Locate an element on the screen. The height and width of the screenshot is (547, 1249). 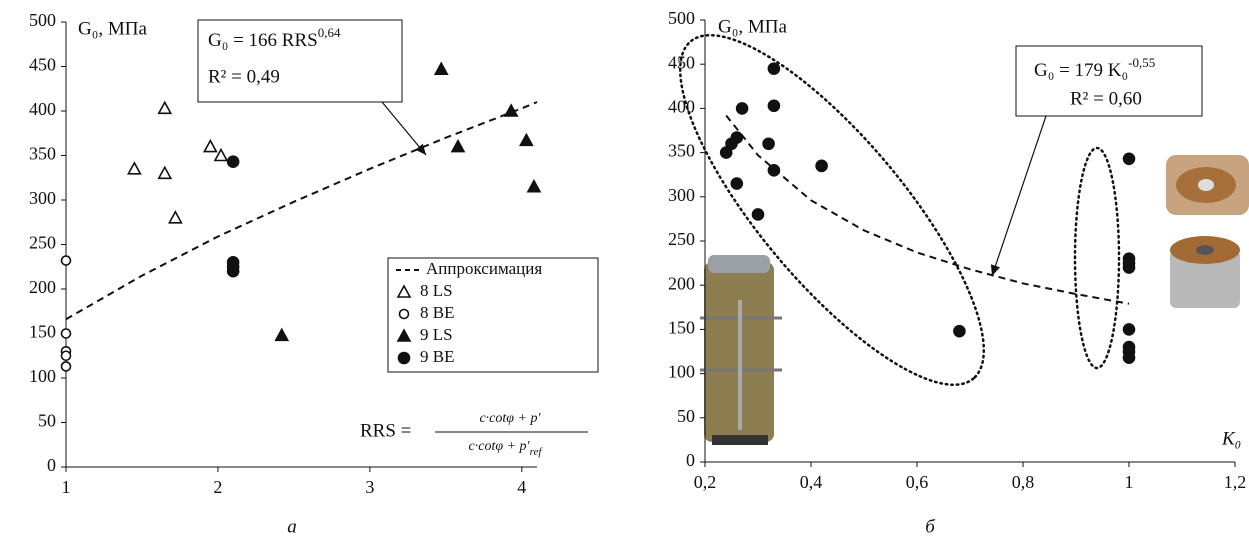
panel-label: б is located at coordinates (930, 526).